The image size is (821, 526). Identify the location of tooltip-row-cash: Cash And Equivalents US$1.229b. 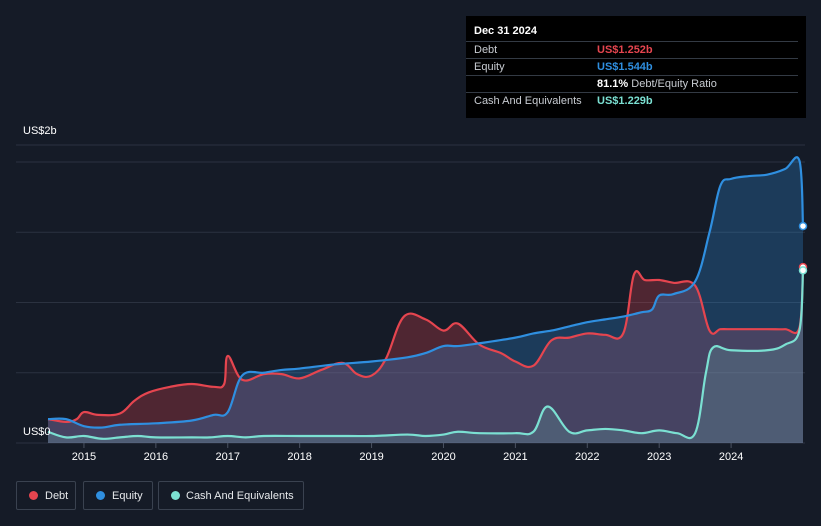
(632, 101).